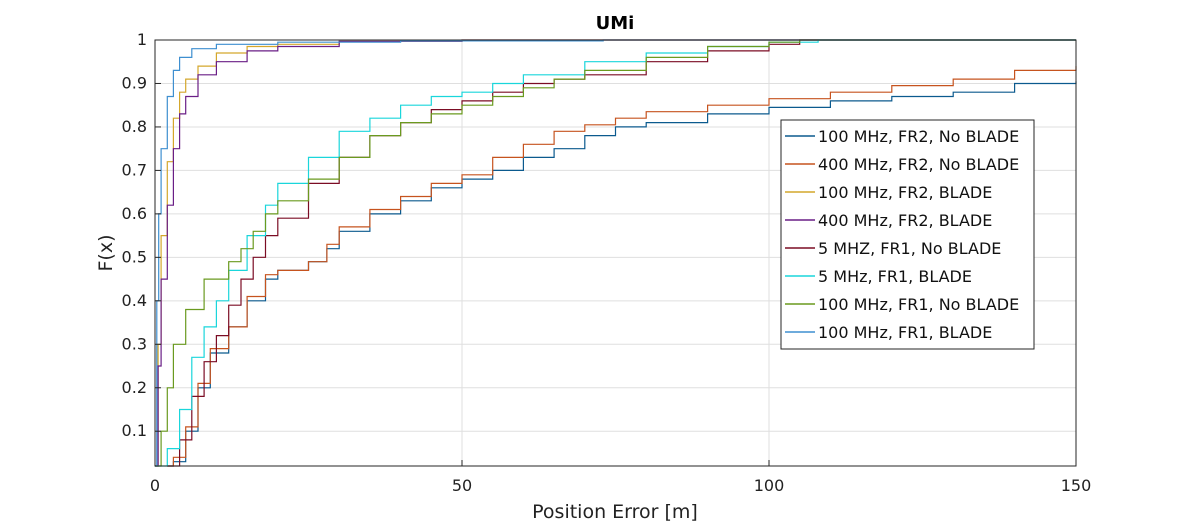 The width and height of the screenshot is (1190, 525). Describe the element at coordinates (134, 343) in the screenshot. I see `y-tick-label: 0.3` at that location.